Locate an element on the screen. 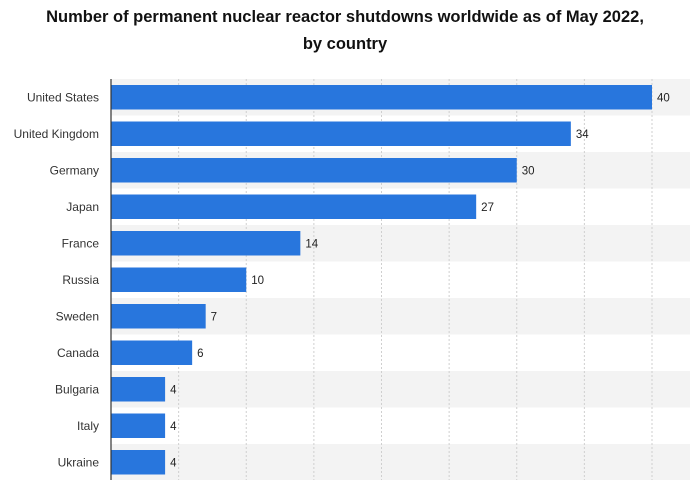 This screenshot has height=480, width=690. category-label: France is located at coordinates (81, 243).